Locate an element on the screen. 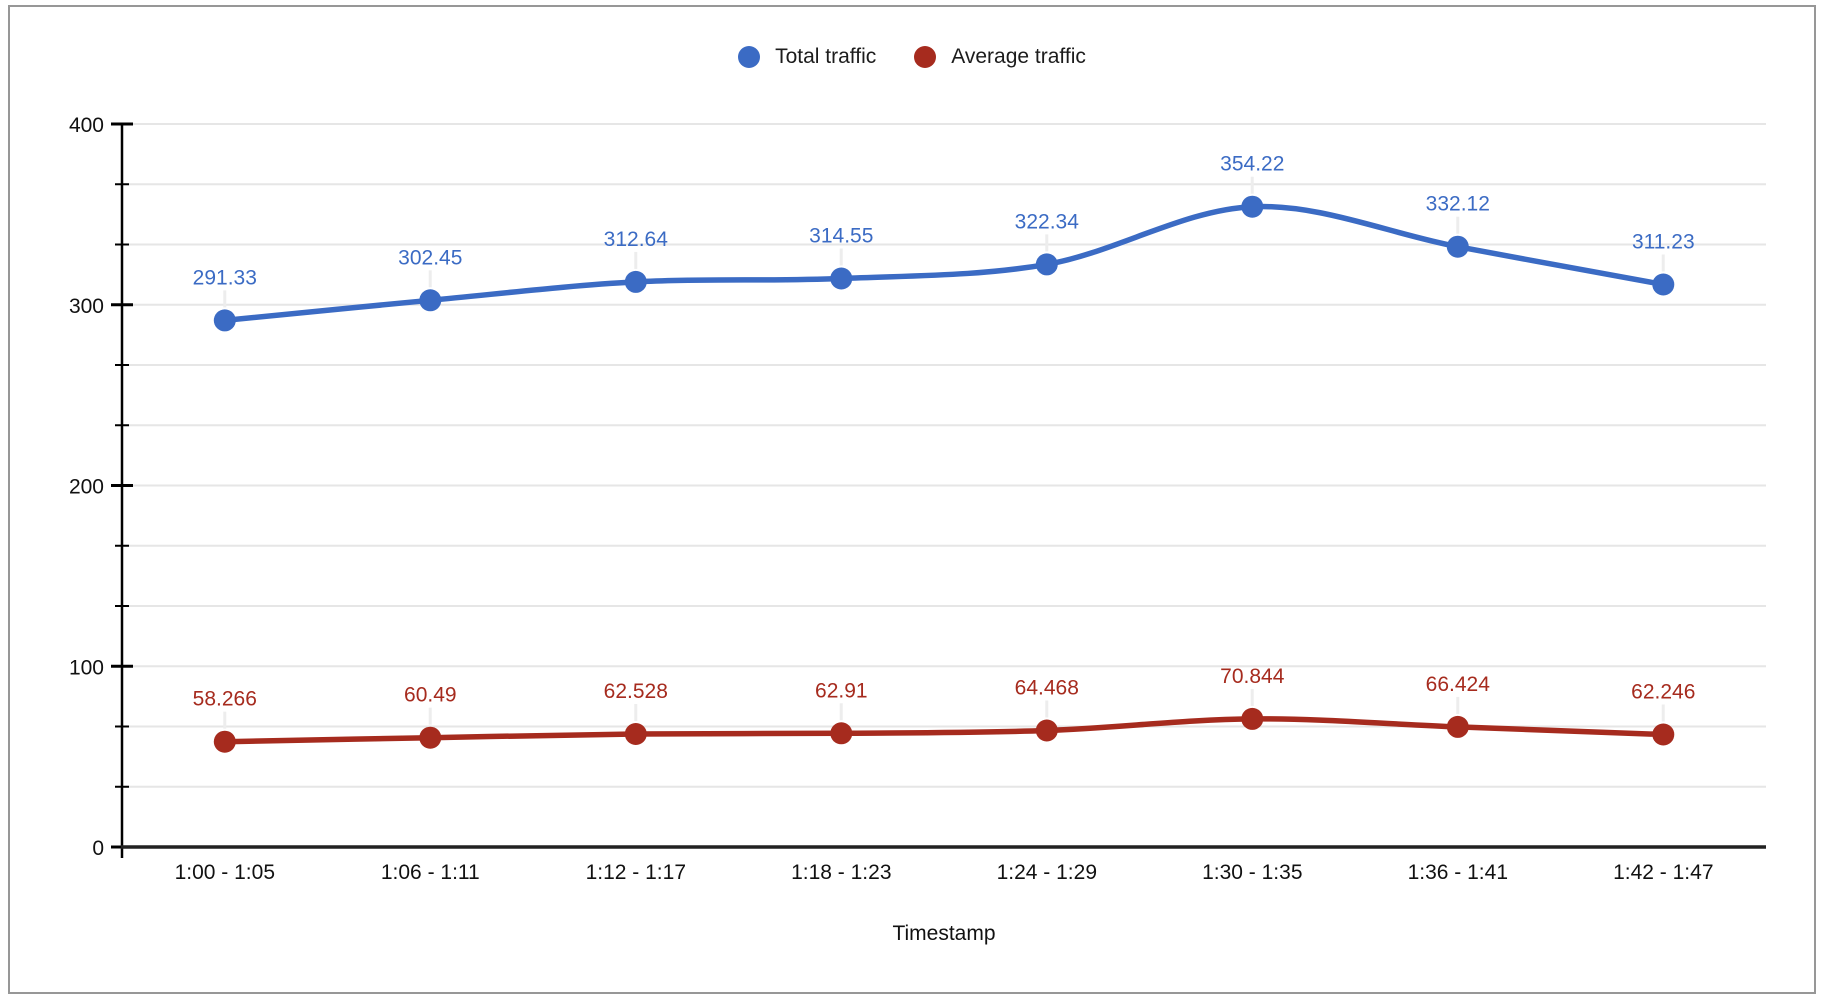 The width and height of the screenshot is (1824, 1002). data-label: 62.528 is located at coordinates (636, 691).